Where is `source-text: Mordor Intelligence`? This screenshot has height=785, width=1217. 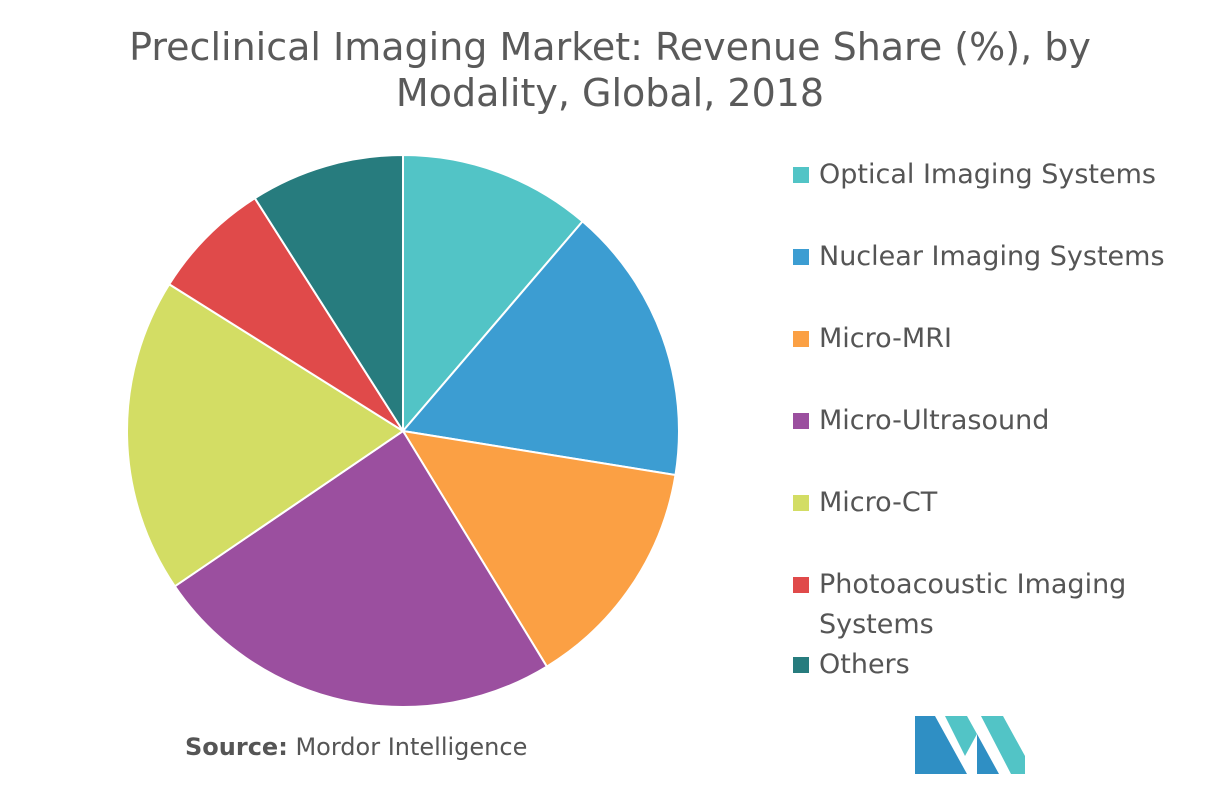
source-text: Mordor Intelligence is located at coordinates (411, 747).